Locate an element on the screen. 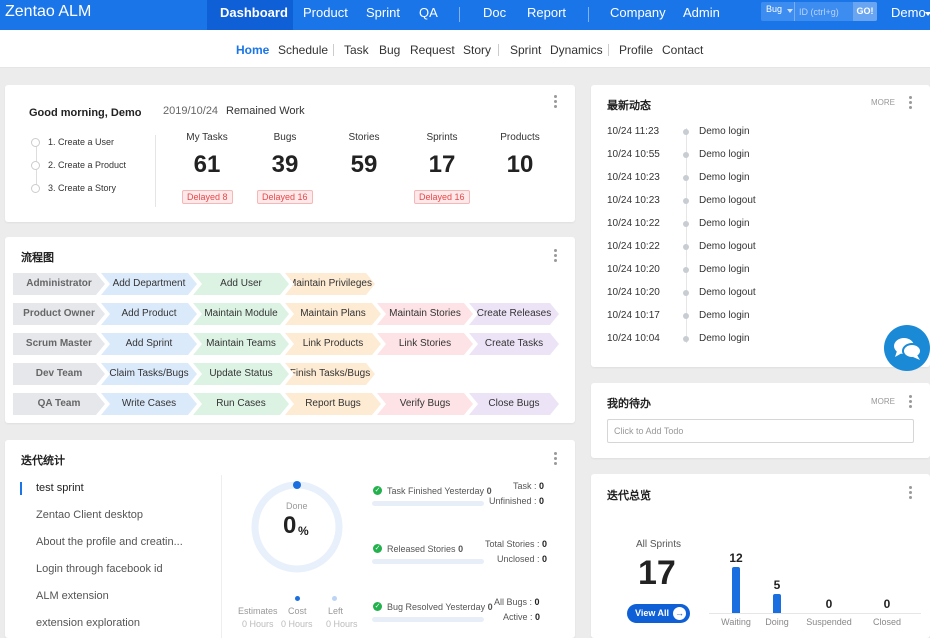 Image resolution: width=930 pixels, height=638 pixels. flow-step: Maintain Teams is located at coordinates (241, 344).